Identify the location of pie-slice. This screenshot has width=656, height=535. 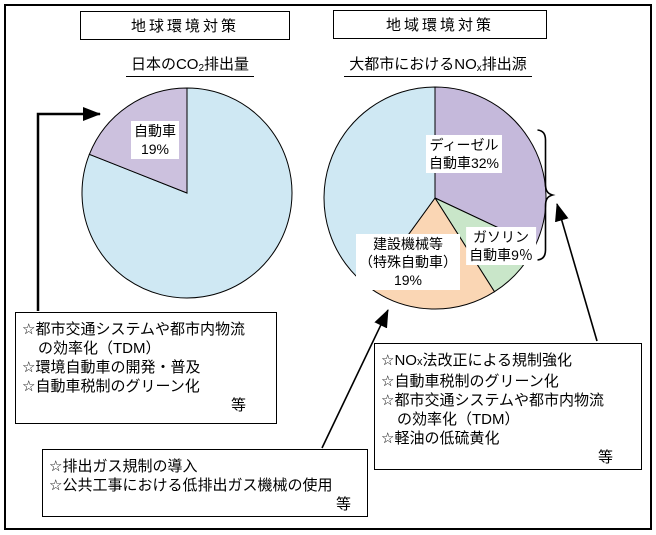
(379, 187).